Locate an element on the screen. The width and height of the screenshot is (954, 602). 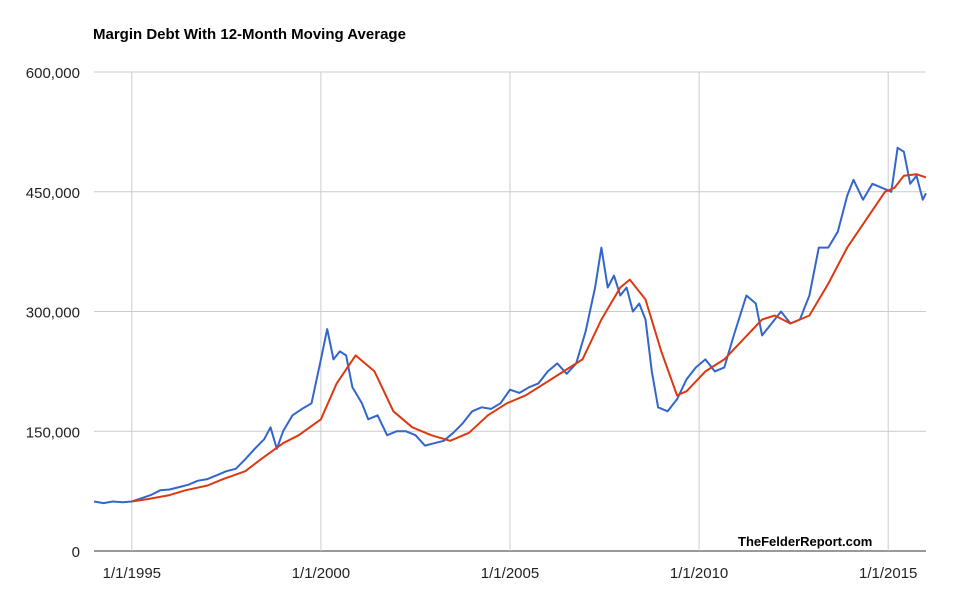
x-tick-label: 1/1/2010 is located at coordinates (699, 573).